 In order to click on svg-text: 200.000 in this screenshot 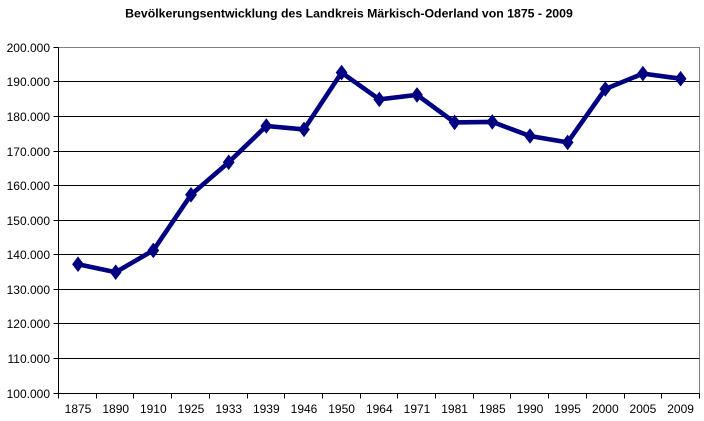, I will do `click(29, 48)`.